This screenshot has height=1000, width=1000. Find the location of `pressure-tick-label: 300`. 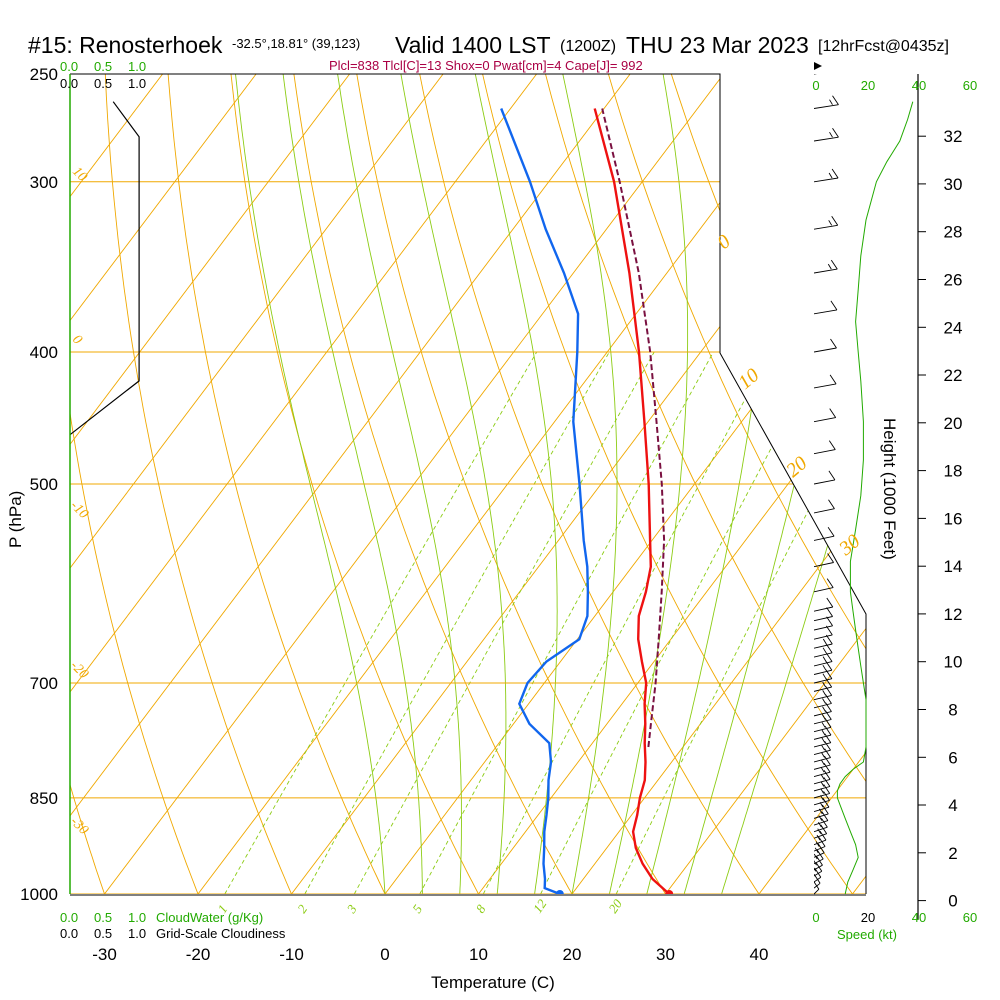

pressure-tick-label: 300 is located at coordinates (44, 182).